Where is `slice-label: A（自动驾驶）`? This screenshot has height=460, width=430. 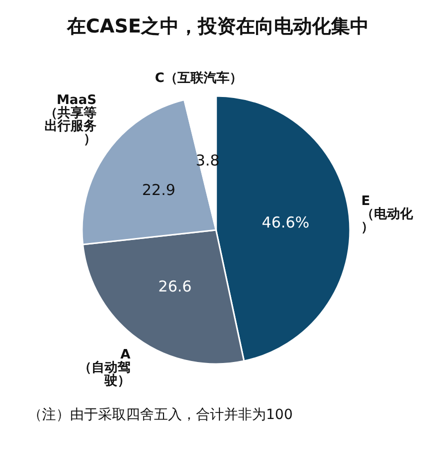 slice-label: A（自动驾驶） is located at coordinates (104, 367).